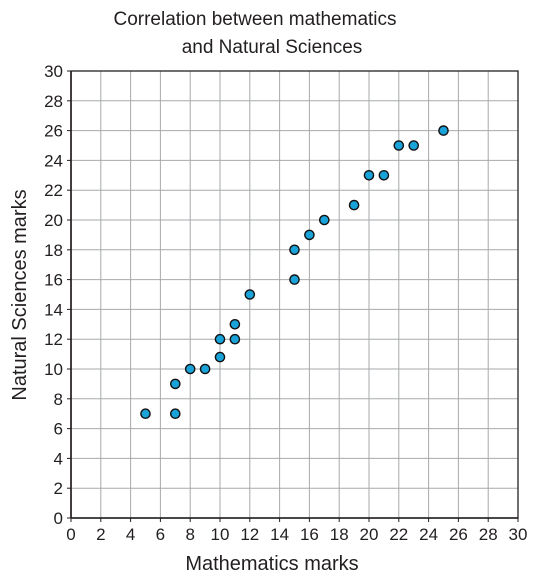 Image resolution: width=546 pixels, height=577 pixels. Describe the element at coordinates (53, 250) in the screenshot. I see `y-tick-label: 18` at that location.